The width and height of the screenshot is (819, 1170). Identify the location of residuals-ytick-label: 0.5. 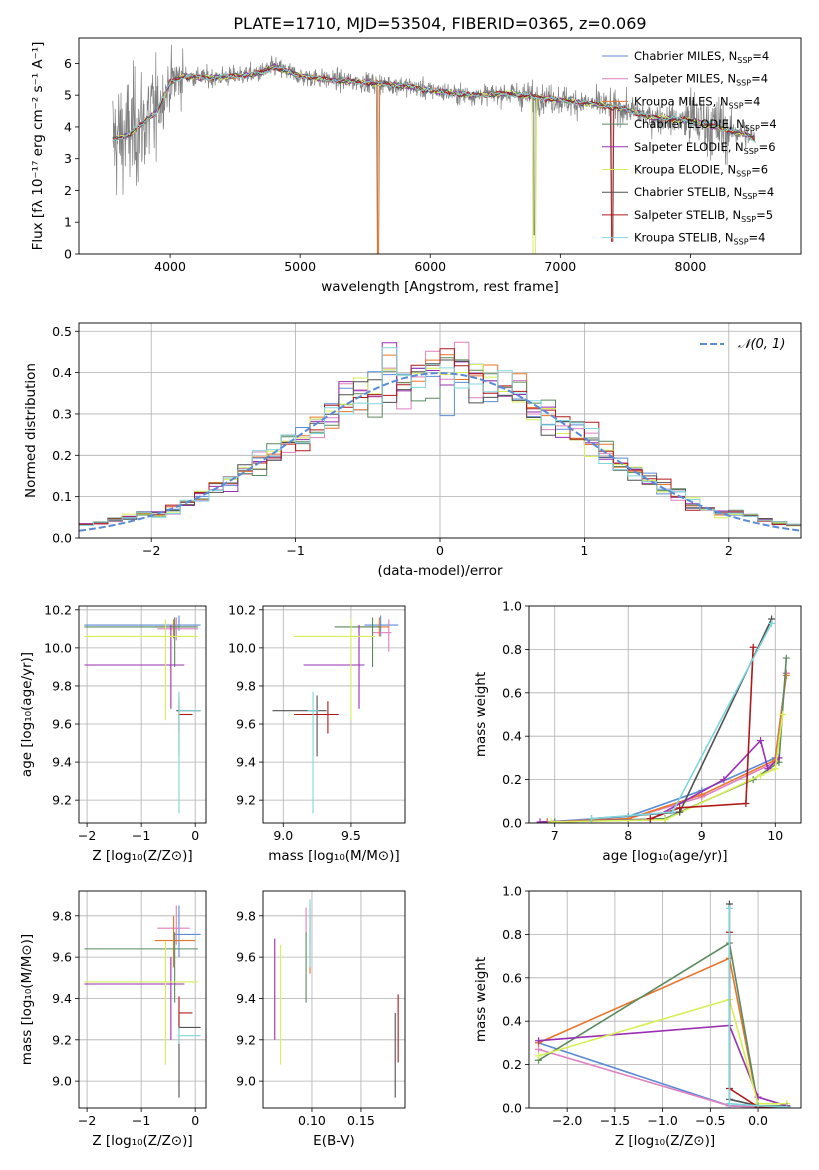
(62, 331).